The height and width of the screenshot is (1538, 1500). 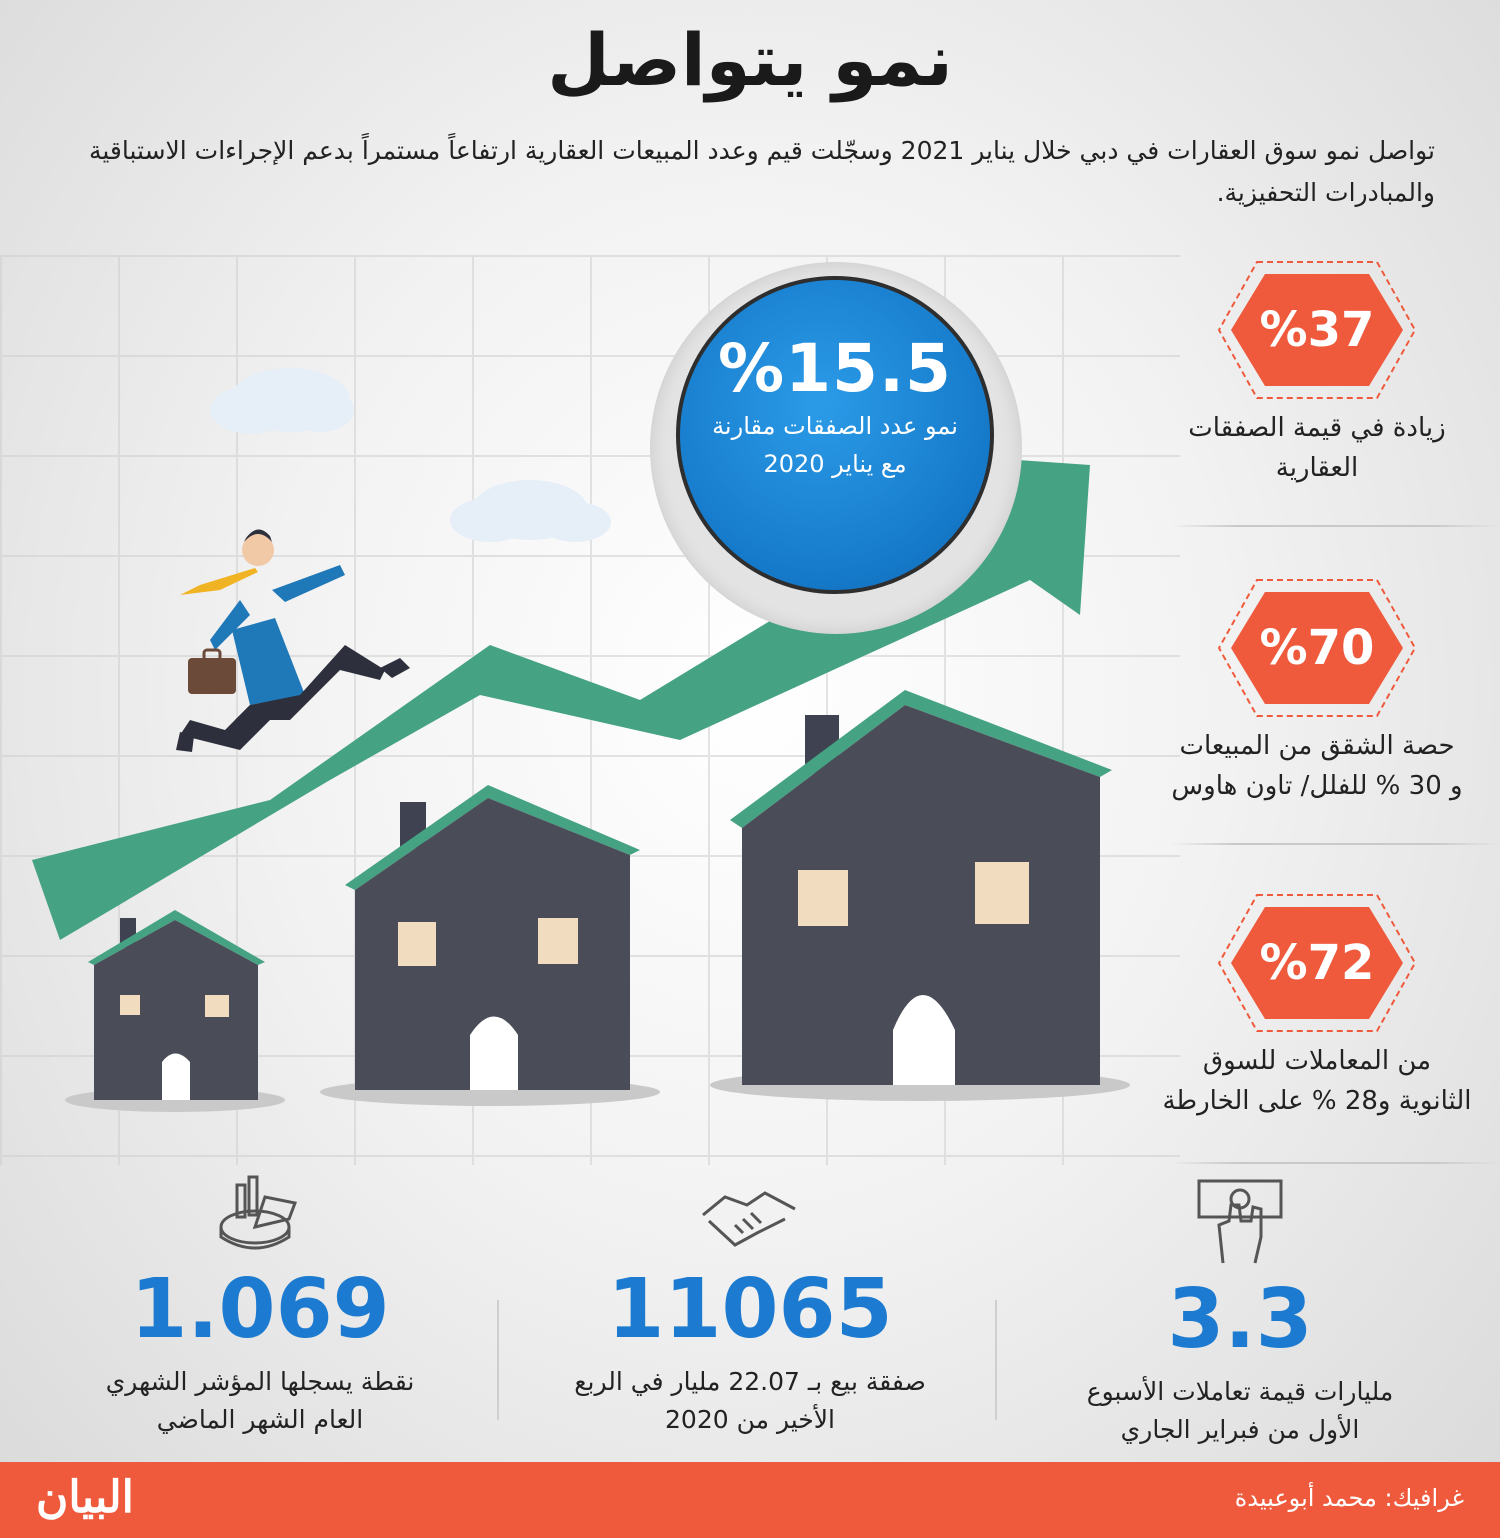 What do you see at coordinates (1240, 1221) in the screenshot?
I see `hand-money-icon` at bounding box center [1240, 1221].